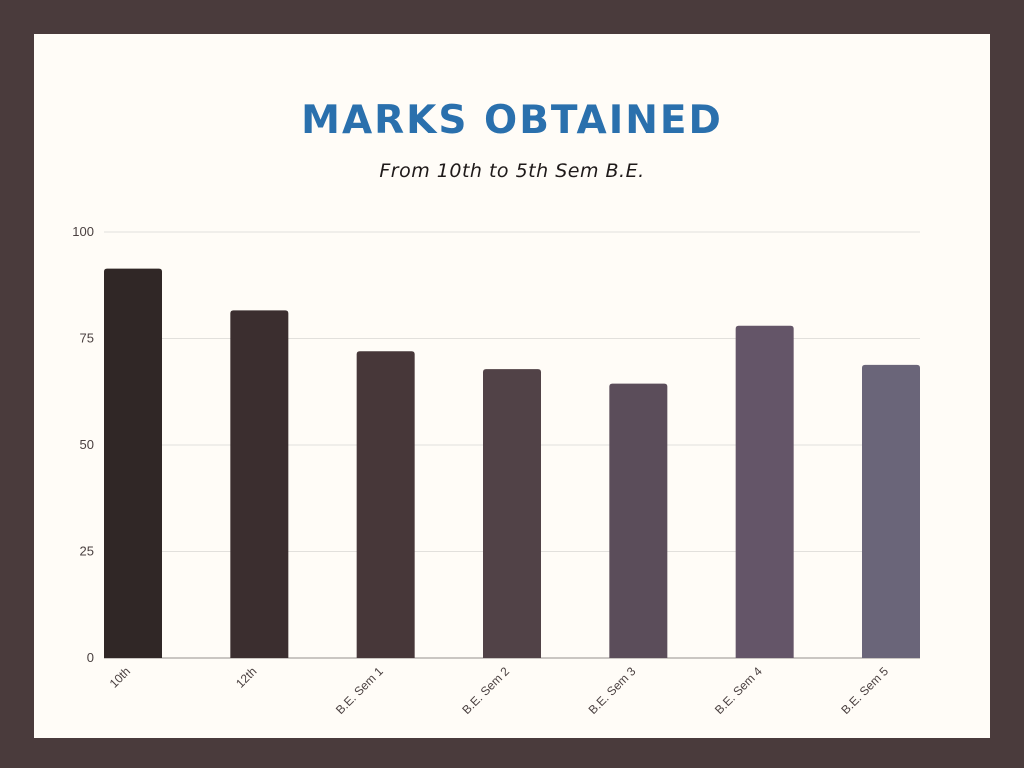  What do you see at coordinates (512, 171) in the screenshot?
I see `chart-subtitle: From 10th to 5th Sem B.E.` at bounding box center [512, 171].